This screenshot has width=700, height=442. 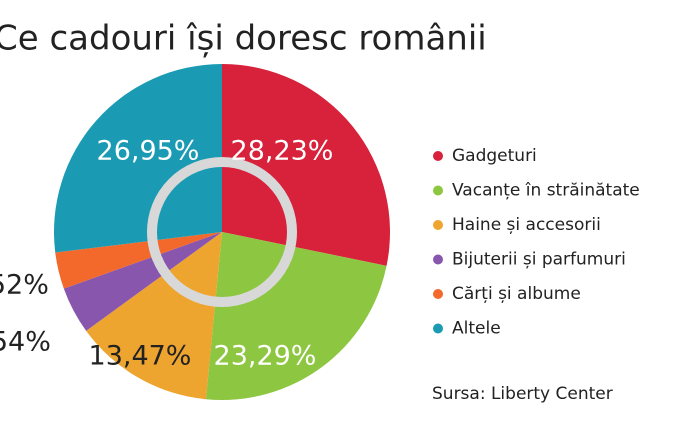 What do you see at coordinates (265, 356) in the screenshot?
I see `value-label: 23,29%` at bounding box center [265, 356].